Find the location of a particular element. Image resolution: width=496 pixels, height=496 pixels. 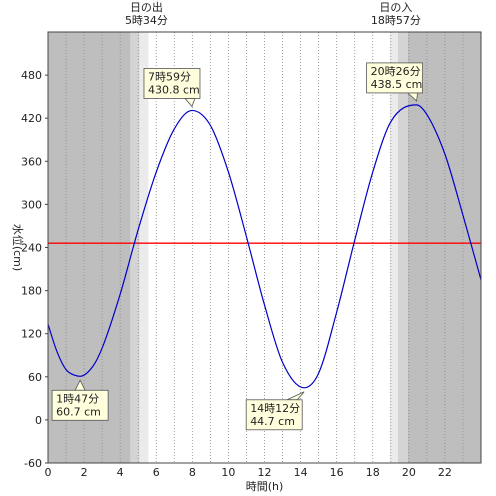

y-tick-label: 240 is located at coordinates (31, 248).